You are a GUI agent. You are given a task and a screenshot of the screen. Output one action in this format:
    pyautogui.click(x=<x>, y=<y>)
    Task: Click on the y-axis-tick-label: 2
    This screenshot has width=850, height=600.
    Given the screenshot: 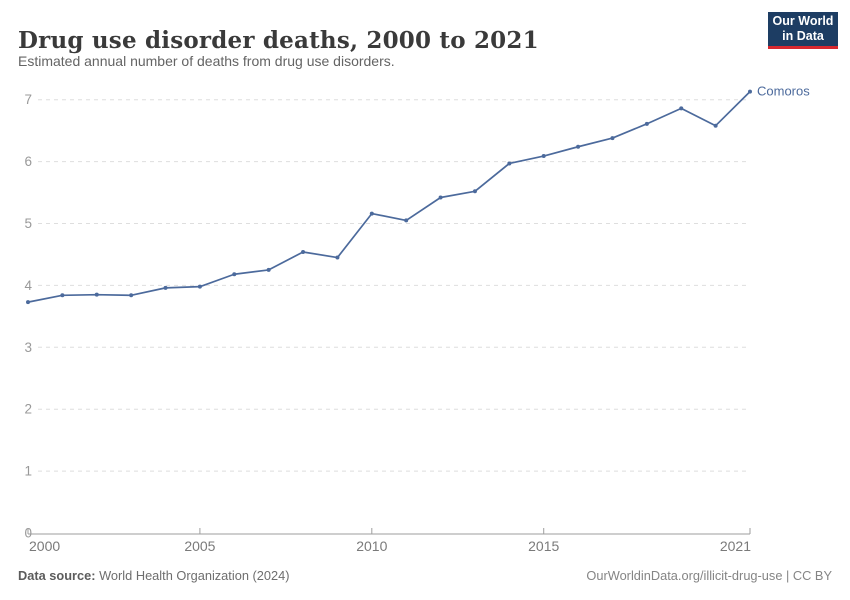 What is the action you would take?
    pyautogui.click(x=28, y=409)
    